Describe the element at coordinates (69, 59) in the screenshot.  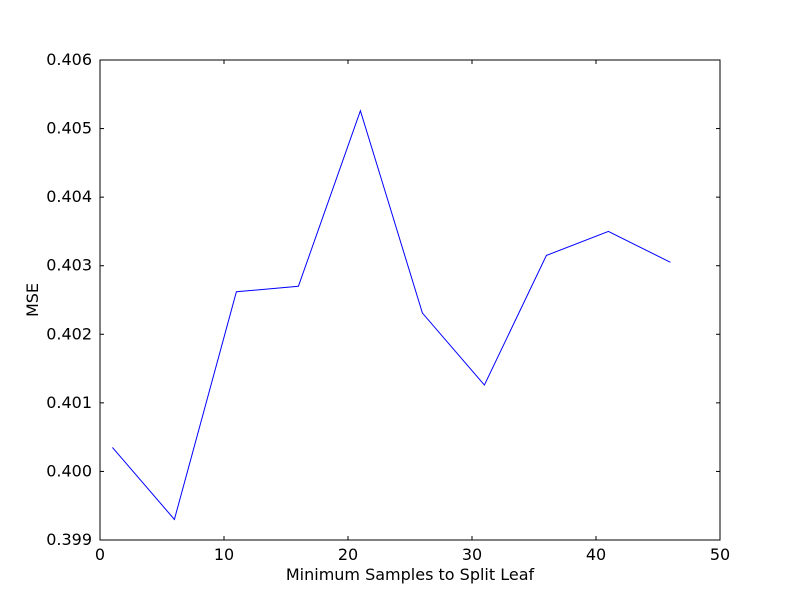
I see `y-tick-label: 0.406` at that location.